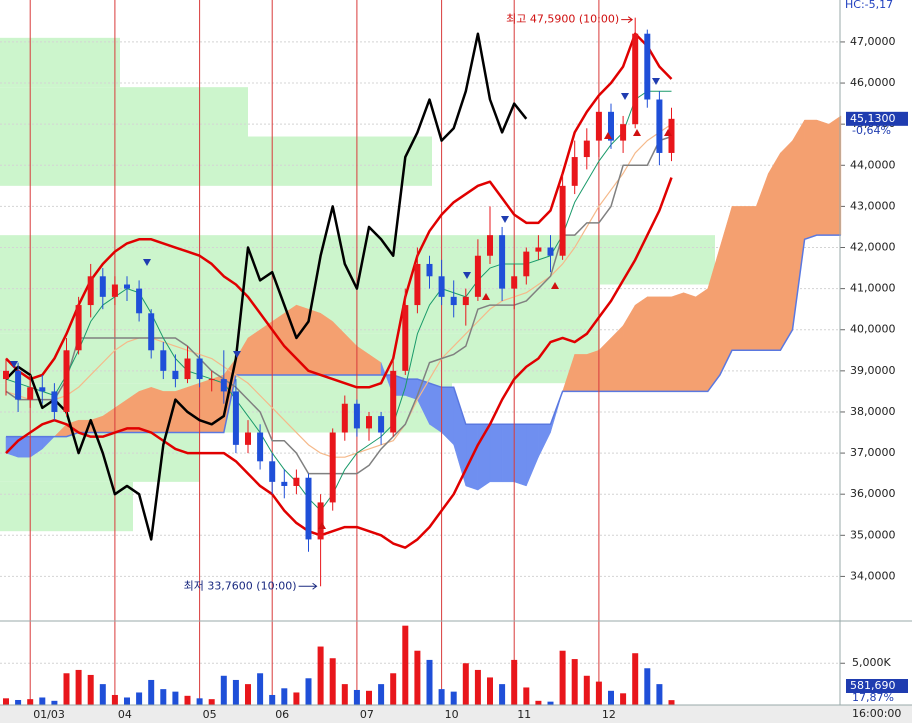  Describe the element at coordinates (873, 452) in the screenshot. I see `y-tick-label: 37,0000` at that location.